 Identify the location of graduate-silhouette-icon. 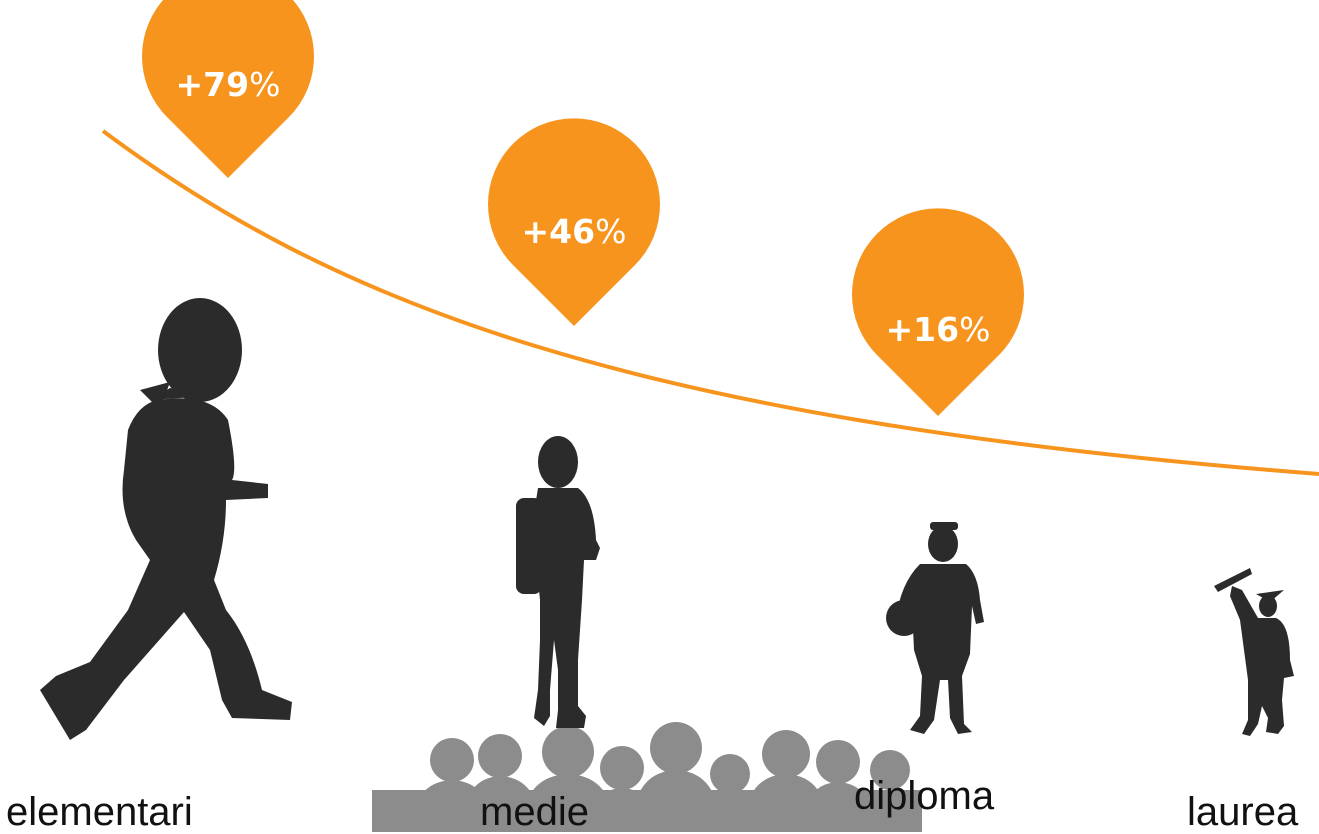
(1254, 652).